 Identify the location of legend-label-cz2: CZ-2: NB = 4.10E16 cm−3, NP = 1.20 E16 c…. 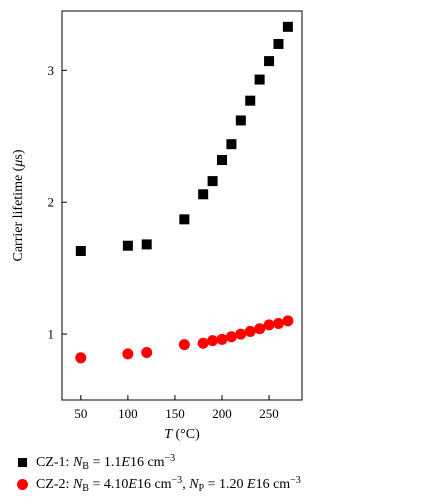
(168, 484).